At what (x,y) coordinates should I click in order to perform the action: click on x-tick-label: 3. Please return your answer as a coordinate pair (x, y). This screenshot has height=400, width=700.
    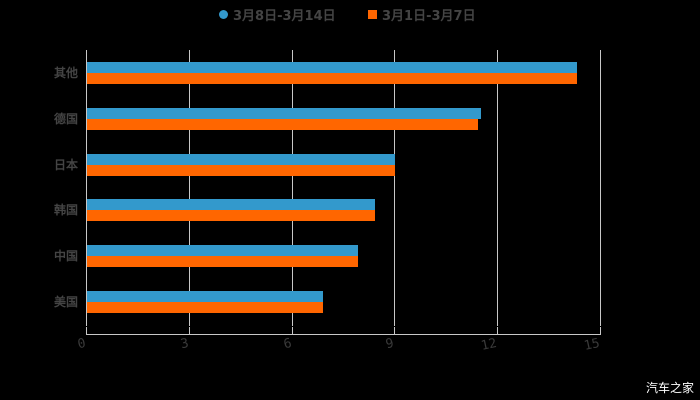
    Looking at the image, I should click on (185, 344).